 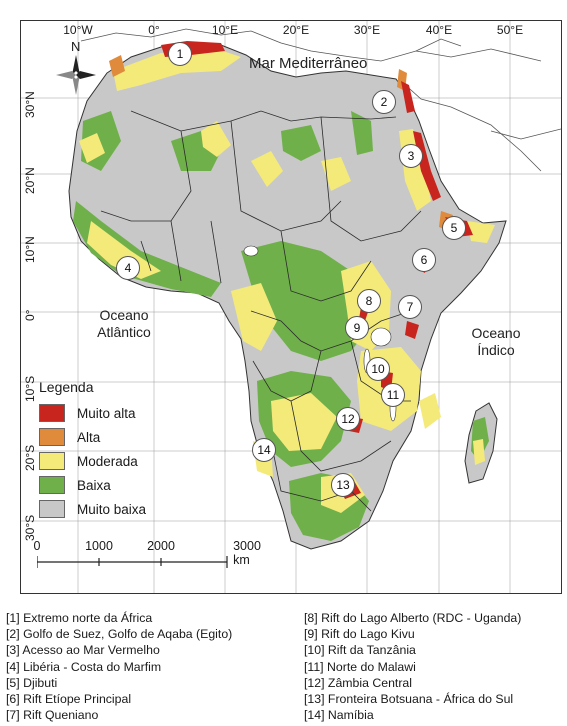 I want to click on lat-tick: 0°, so click(x=30, y=315).